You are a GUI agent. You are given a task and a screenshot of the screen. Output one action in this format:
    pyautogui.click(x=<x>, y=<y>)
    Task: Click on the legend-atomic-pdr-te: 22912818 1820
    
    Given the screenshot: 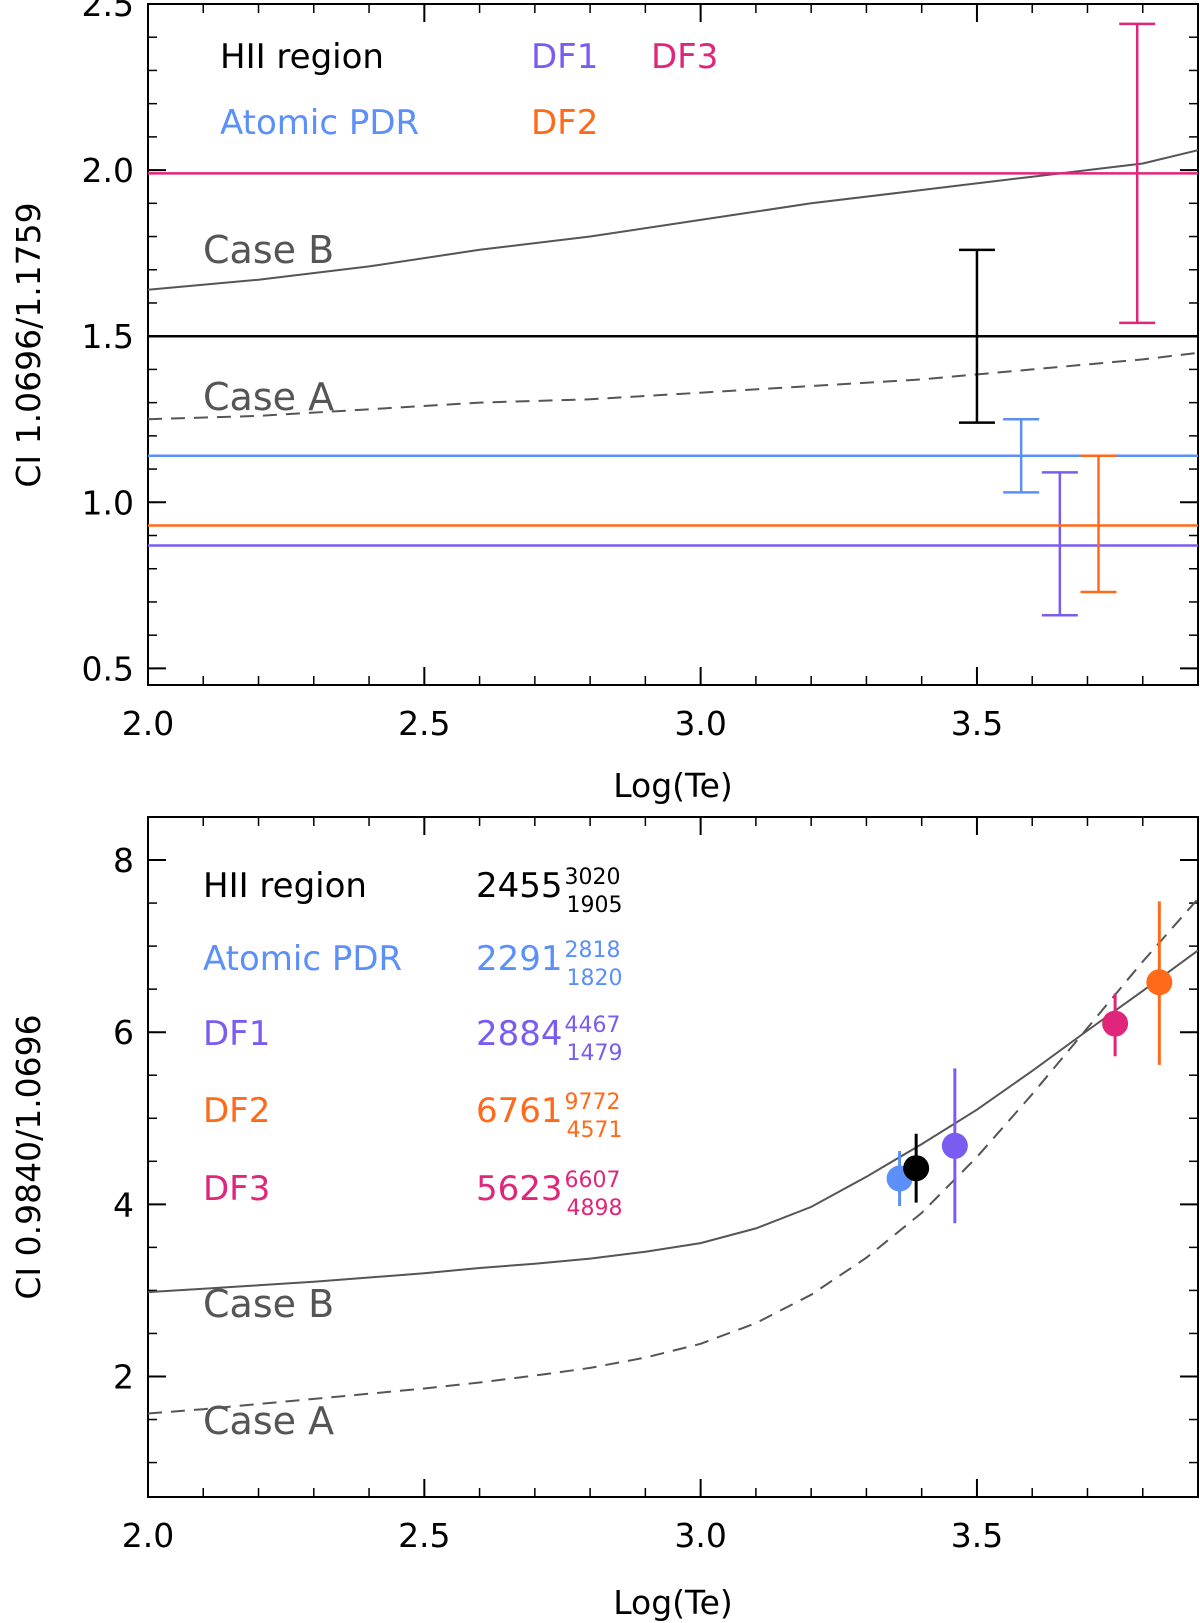 What is the action you would take?
    pyautogui.click(x=549, y=964)
    